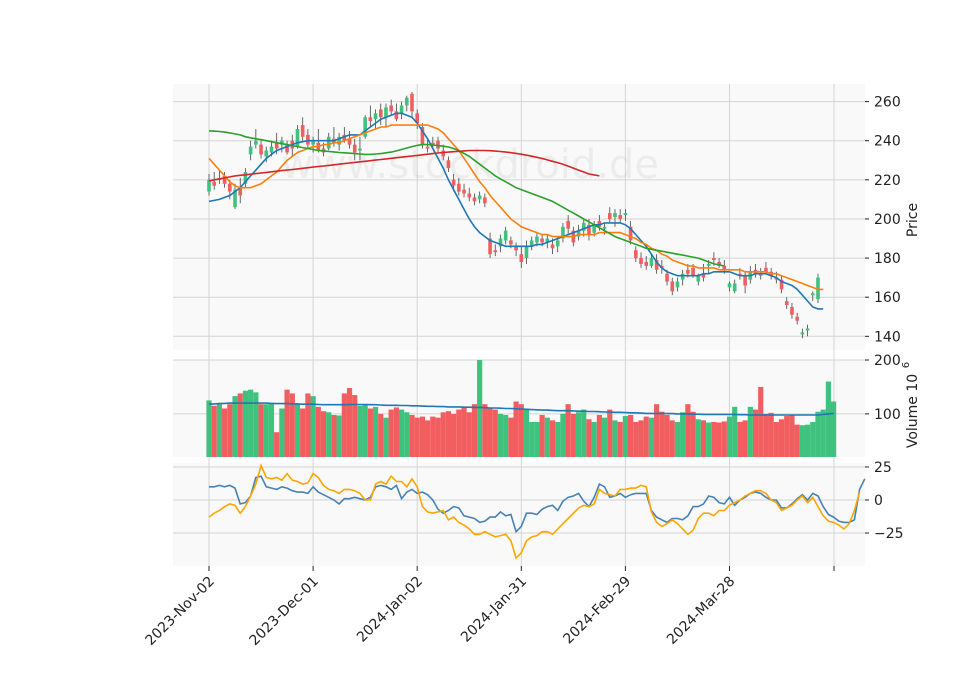 The image size is (960, 694). What do you see at coordinates (883, 468) in the screenshot?
I see `macd-y-tick-label: 25` at bounding box center [883, 468].